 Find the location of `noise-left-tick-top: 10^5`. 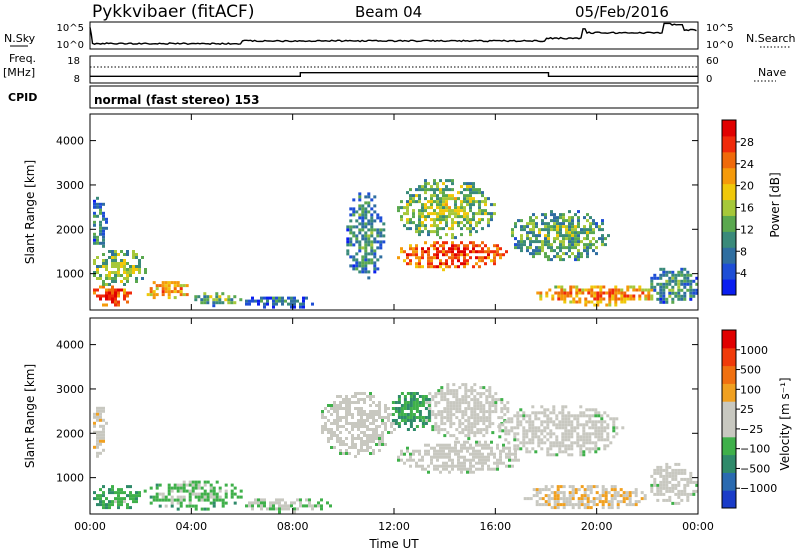

noise-left-tick-top: 10^5 is located at coordinates (70, 28).